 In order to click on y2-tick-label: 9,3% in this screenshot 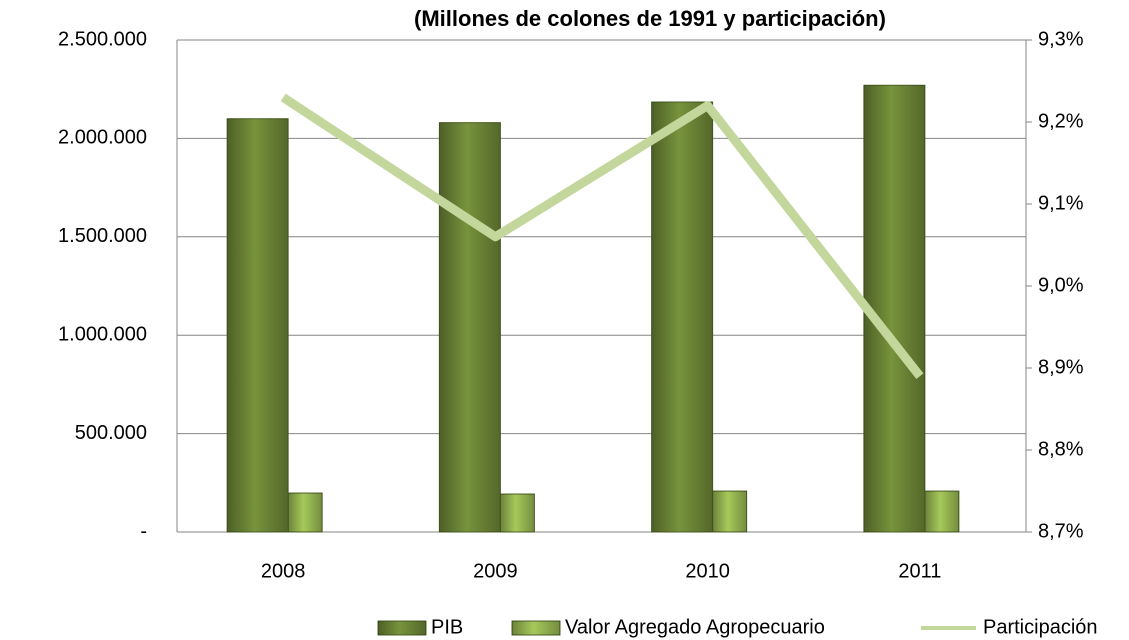, I will do `click(1061, 39)`.